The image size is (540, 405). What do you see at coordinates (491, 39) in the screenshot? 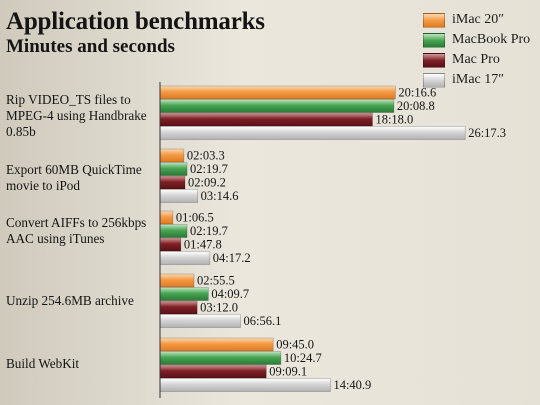
I see `legend-label: MacBook Pro` at bounding box center [491, 39].